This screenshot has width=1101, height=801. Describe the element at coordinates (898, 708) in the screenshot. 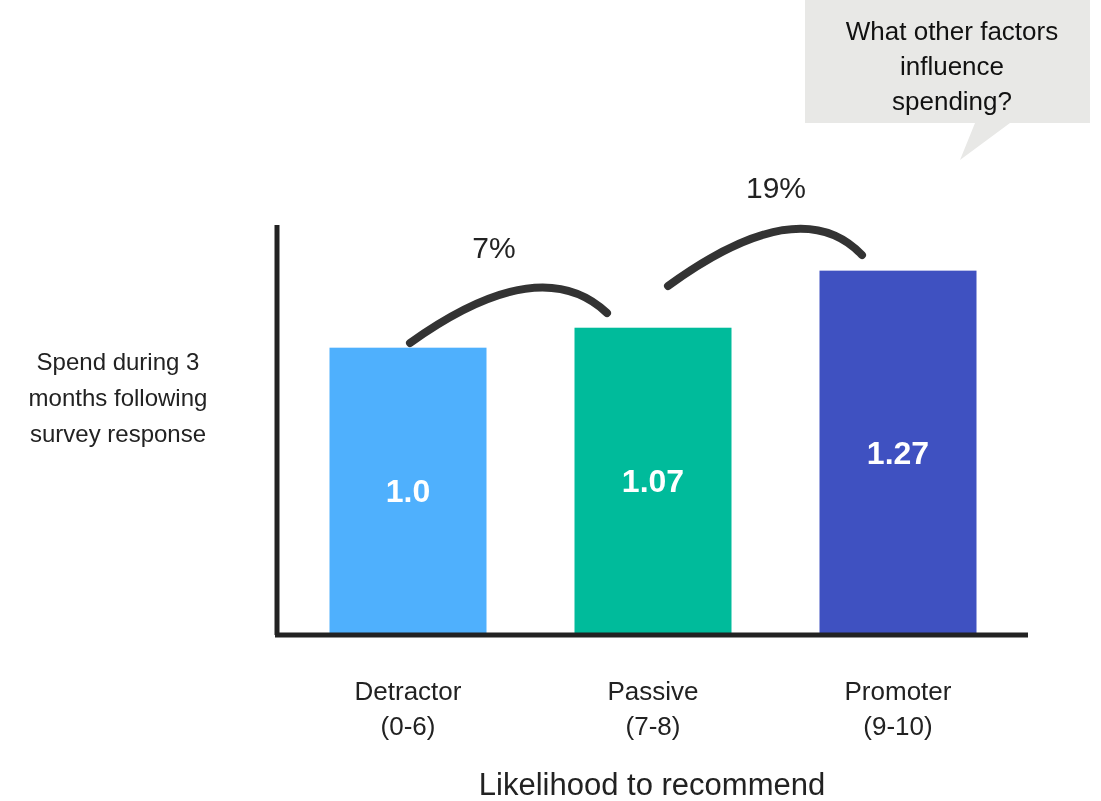

I see `x-tick-label: Promoter (9-10)` at that location.